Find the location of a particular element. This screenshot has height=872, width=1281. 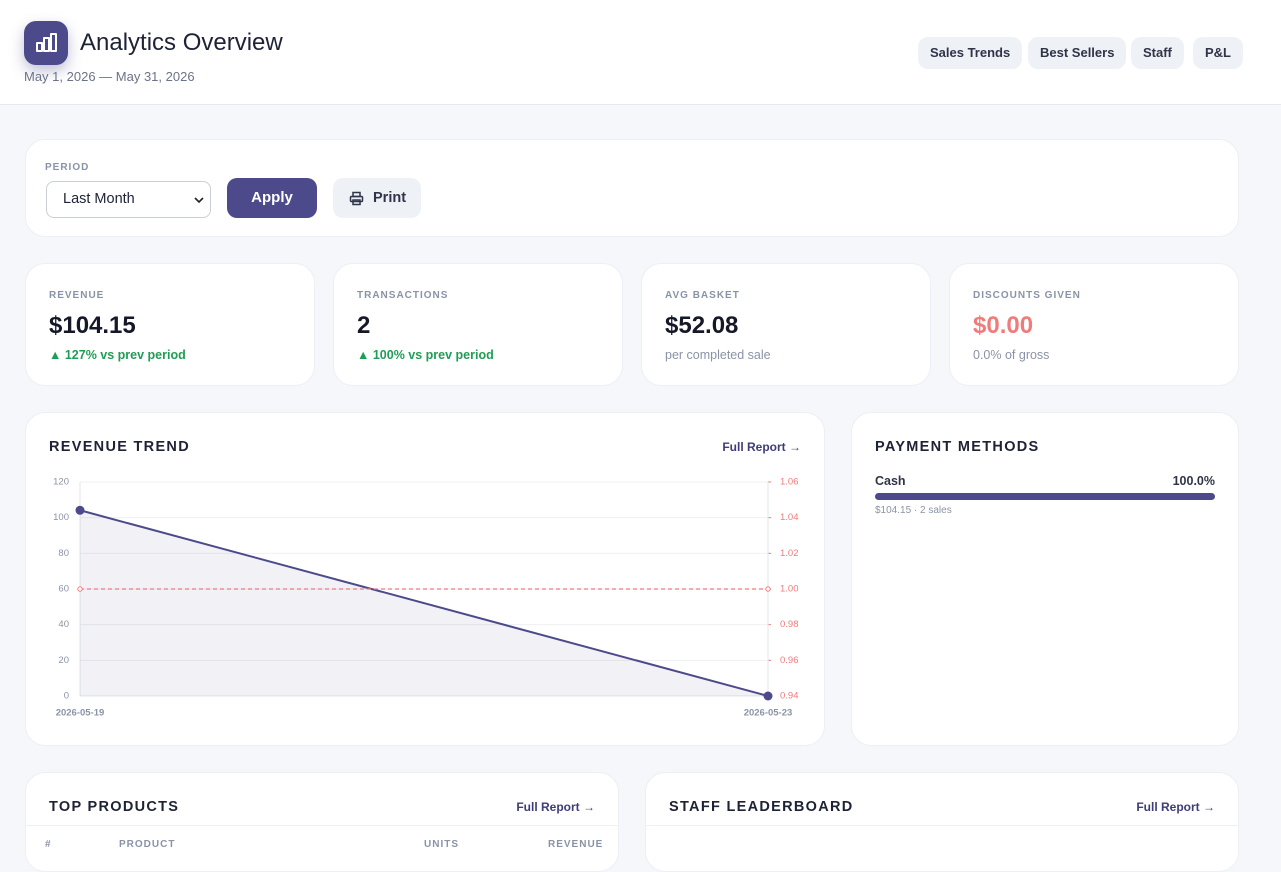

kpi-card: AVG BASKET $52.08 per completed sale is located at coordinates (786, 324).